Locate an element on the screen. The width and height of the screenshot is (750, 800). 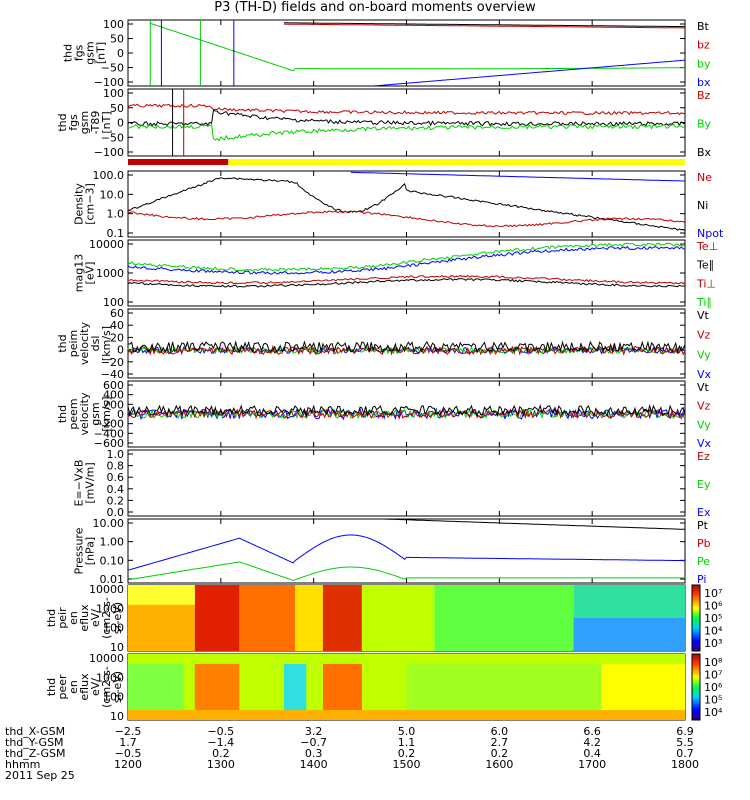
teperp-trace is located at coordinates (406, 279).